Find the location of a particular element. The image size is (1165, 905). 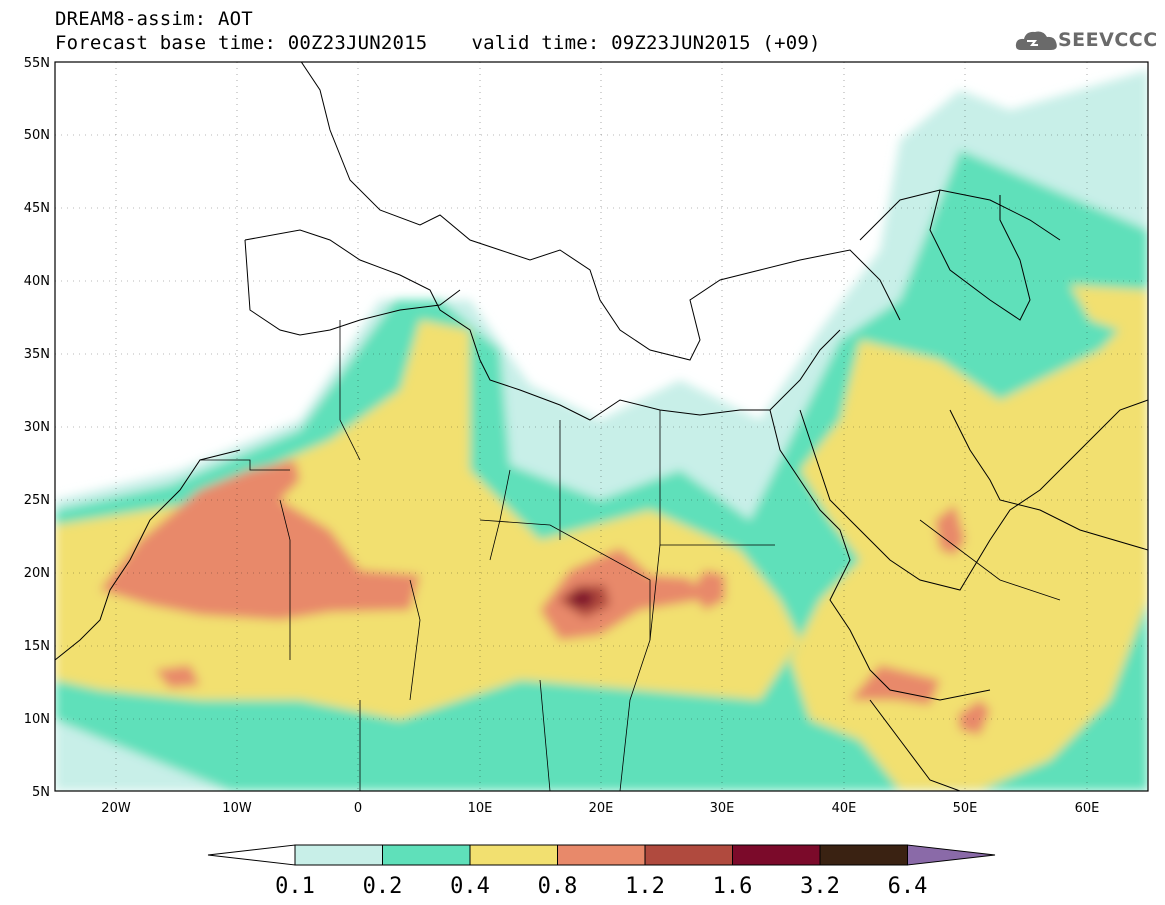

colorbar-label: 0.2 is located at coordinates (383, 886).